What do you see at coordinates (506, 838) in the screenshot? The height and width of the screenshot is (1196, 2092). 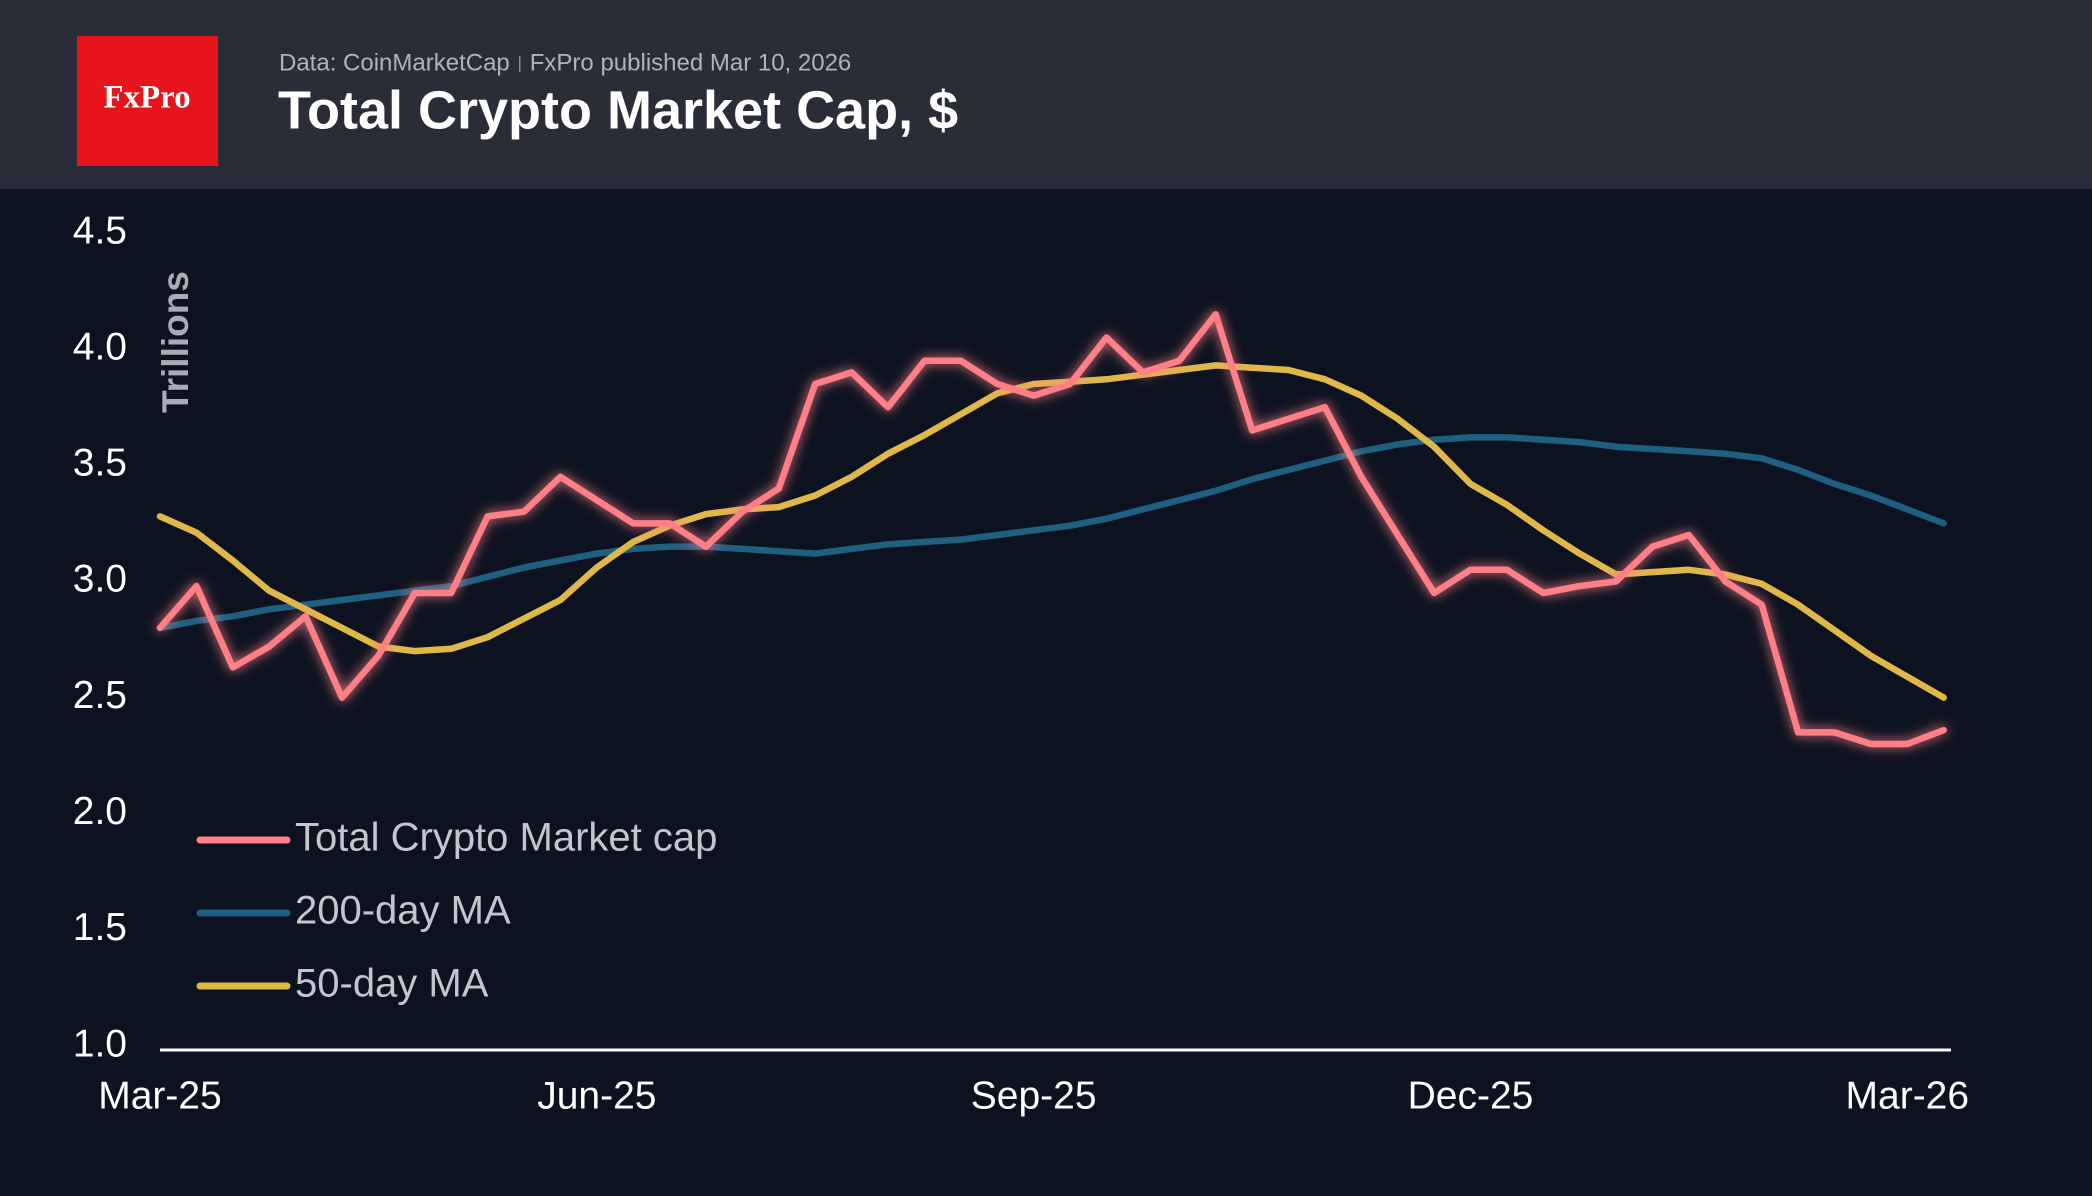 I see `legend-label: Total Crypto Market cap` at bounding box center [506, 838].